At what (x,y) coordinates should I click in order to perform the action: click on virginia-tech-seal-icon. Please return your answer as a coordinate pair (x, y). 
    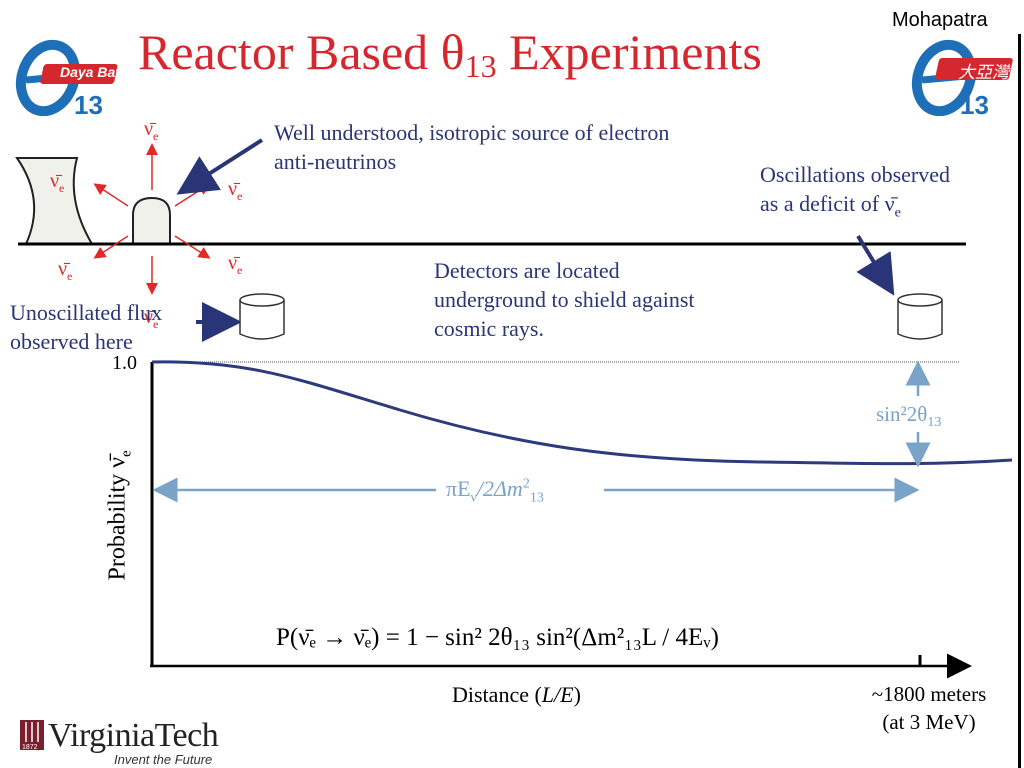
    Looking at the image, I should click on (32, 735).